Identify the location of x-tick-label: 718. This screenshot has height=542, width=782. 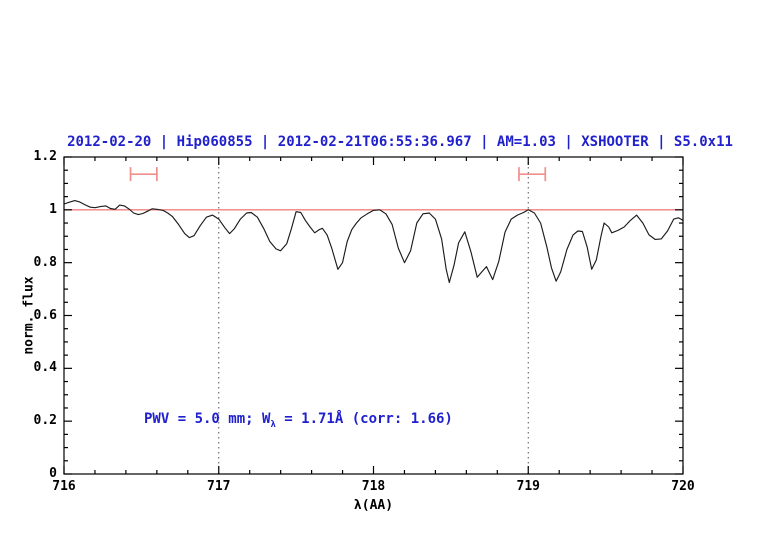
(373, 486).